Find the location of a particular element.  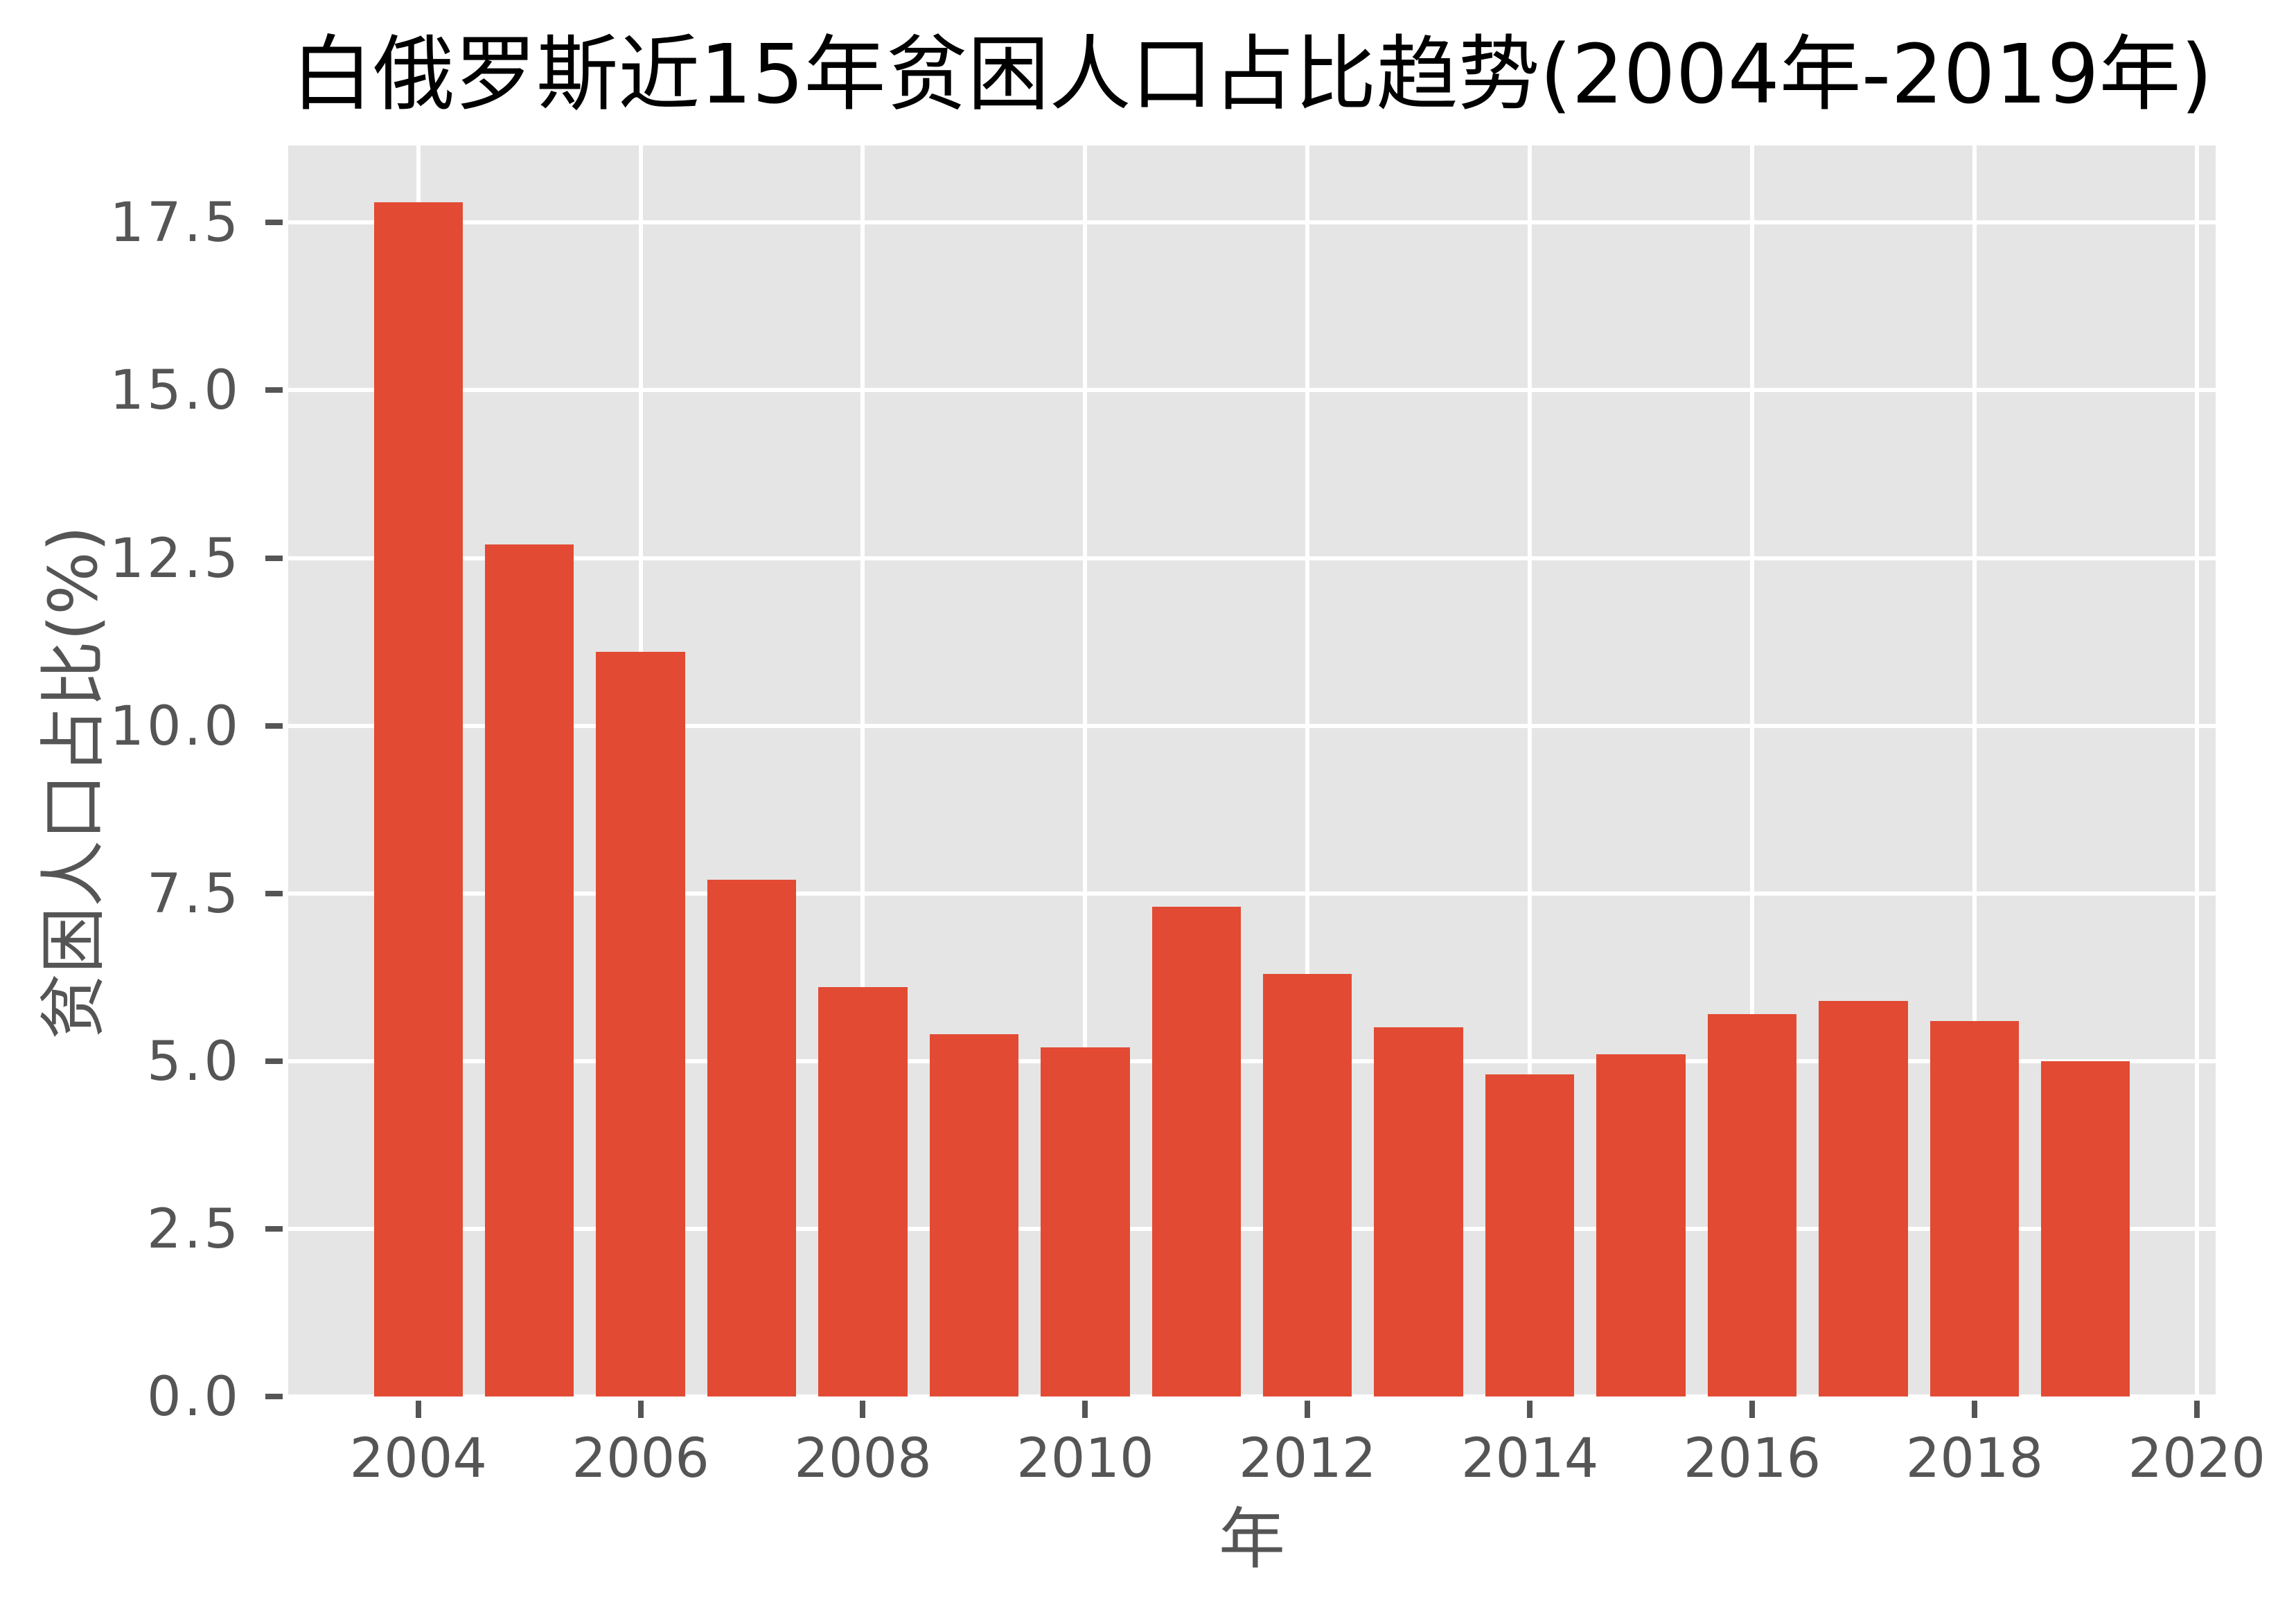

bar-2006 is located at coordinates (640, 1024).